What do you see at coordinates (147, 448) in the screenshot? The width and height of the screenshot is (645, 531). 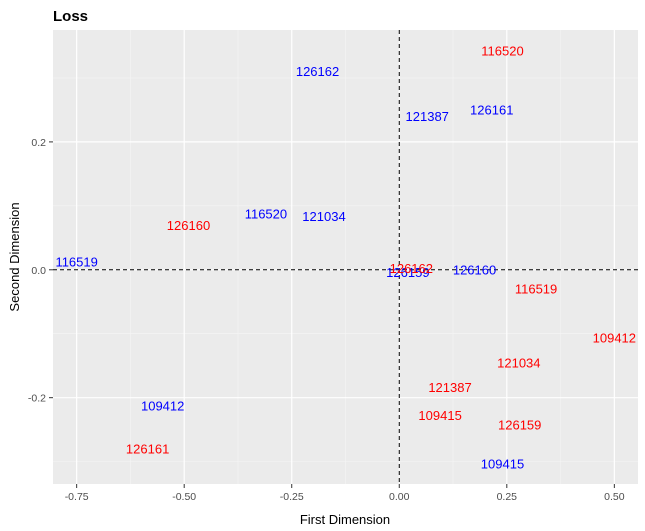 I see `point-label-series-2: 126161` at bounding box center [147, 448].